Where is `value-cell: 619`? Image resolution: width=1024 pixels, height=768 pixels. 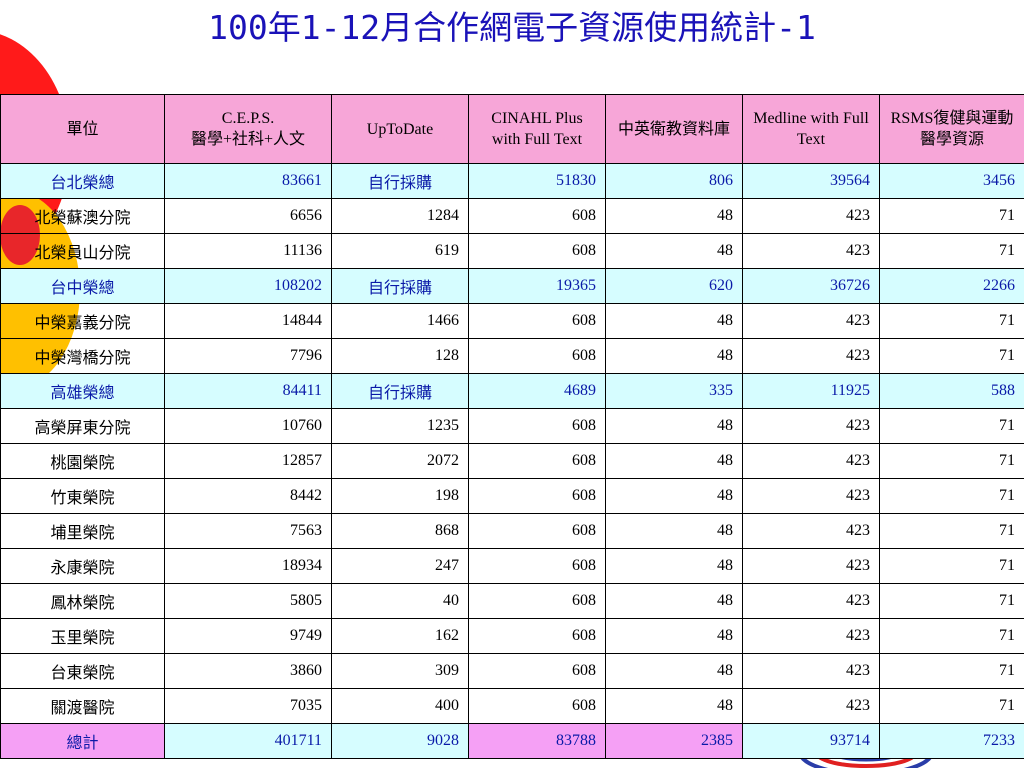 value-cell: 619 is located at coordinates (400, 251).